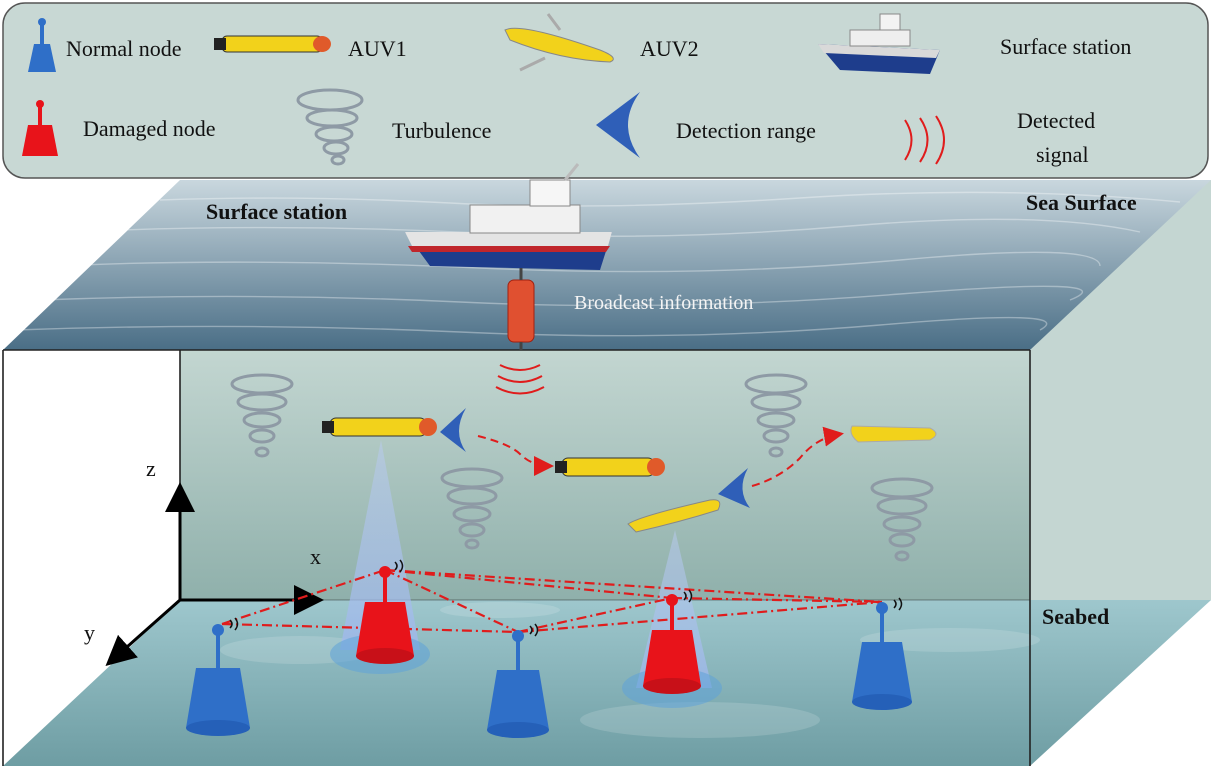 The width and height of the screenshot is (1211, 769). I want to click on legend-detection-range-label: Detection range, so click(746, 130).